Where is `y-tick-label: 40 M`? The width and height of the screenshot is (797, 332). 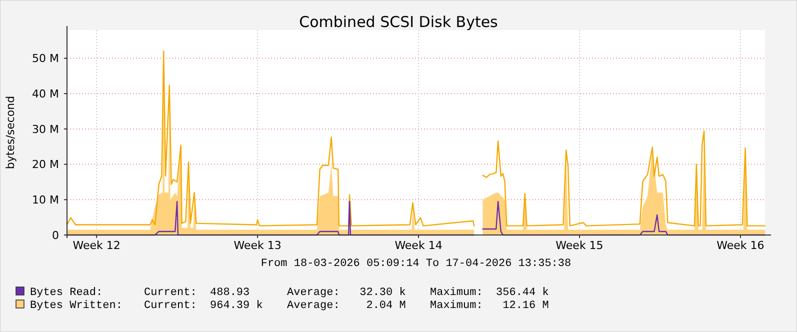
y-tick-label: 40 M is located at coordinates (45, 93).